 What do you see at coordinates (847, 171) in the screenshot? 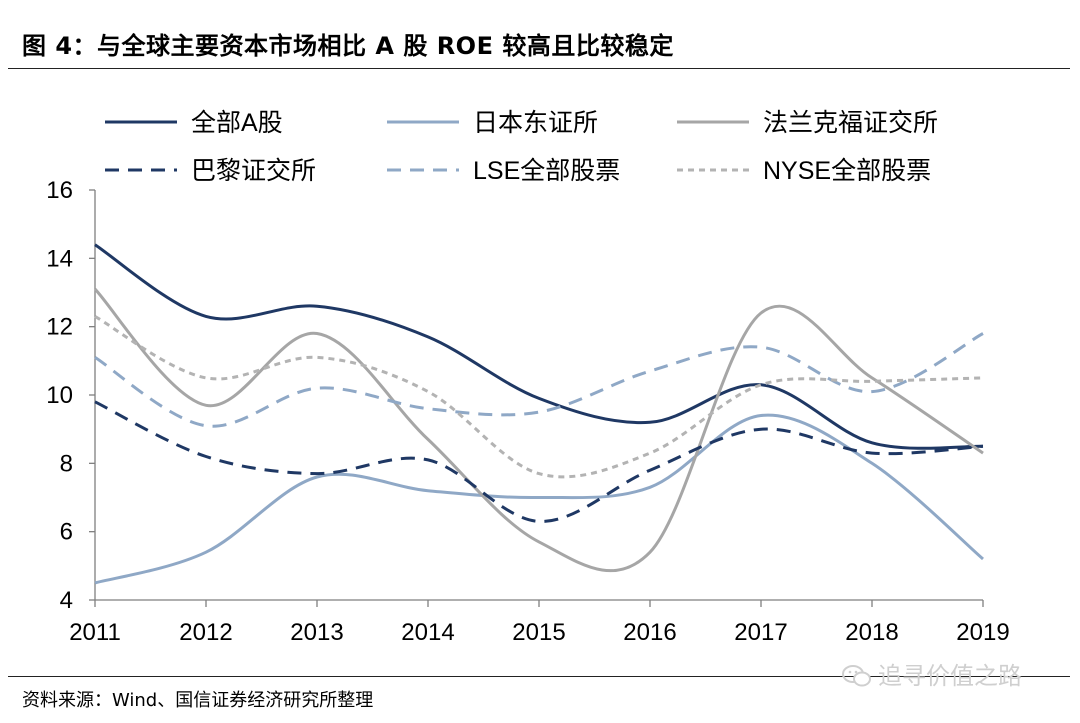
I see `legend-label: NYSE全部股票` at bounding box center [847, 171].